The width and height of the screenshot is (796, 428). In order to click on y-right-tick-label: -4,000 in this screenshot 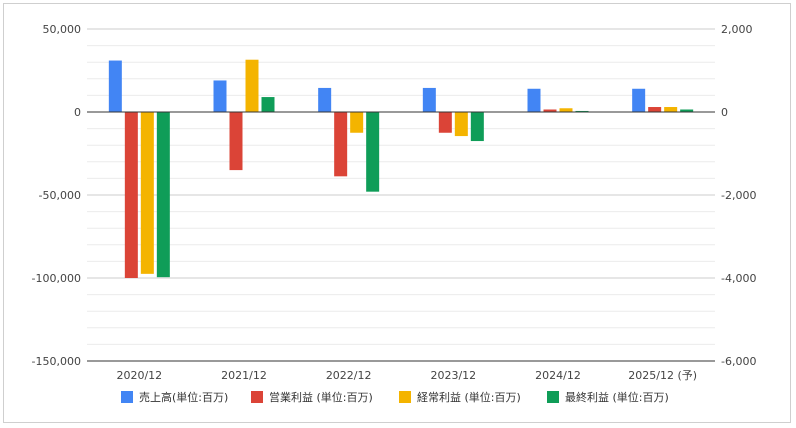, I will do `click(738, 278)`.